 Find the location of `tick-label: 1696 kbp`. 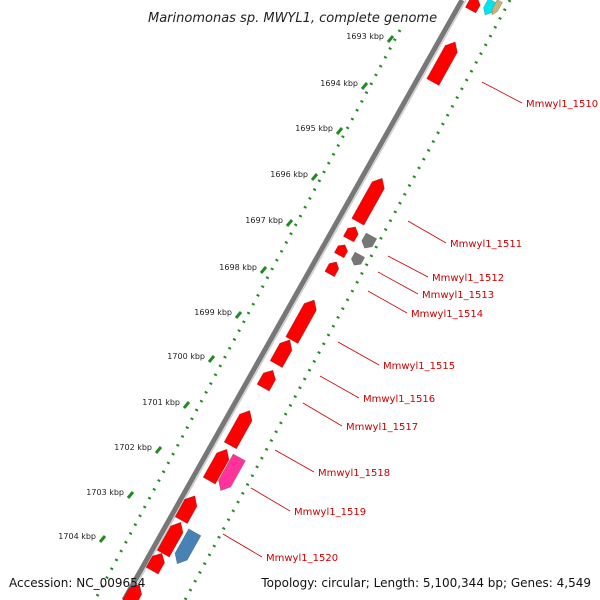

tick-label: 1696 kbp is located at coordinates (289, 174).